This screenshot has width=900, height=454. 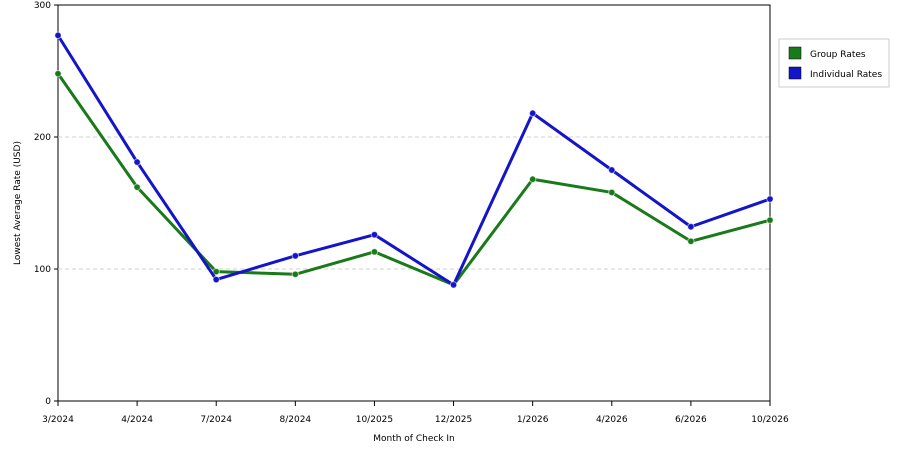 I want to click on x-tick-label: 8/2024, so click(x=295, y=420).